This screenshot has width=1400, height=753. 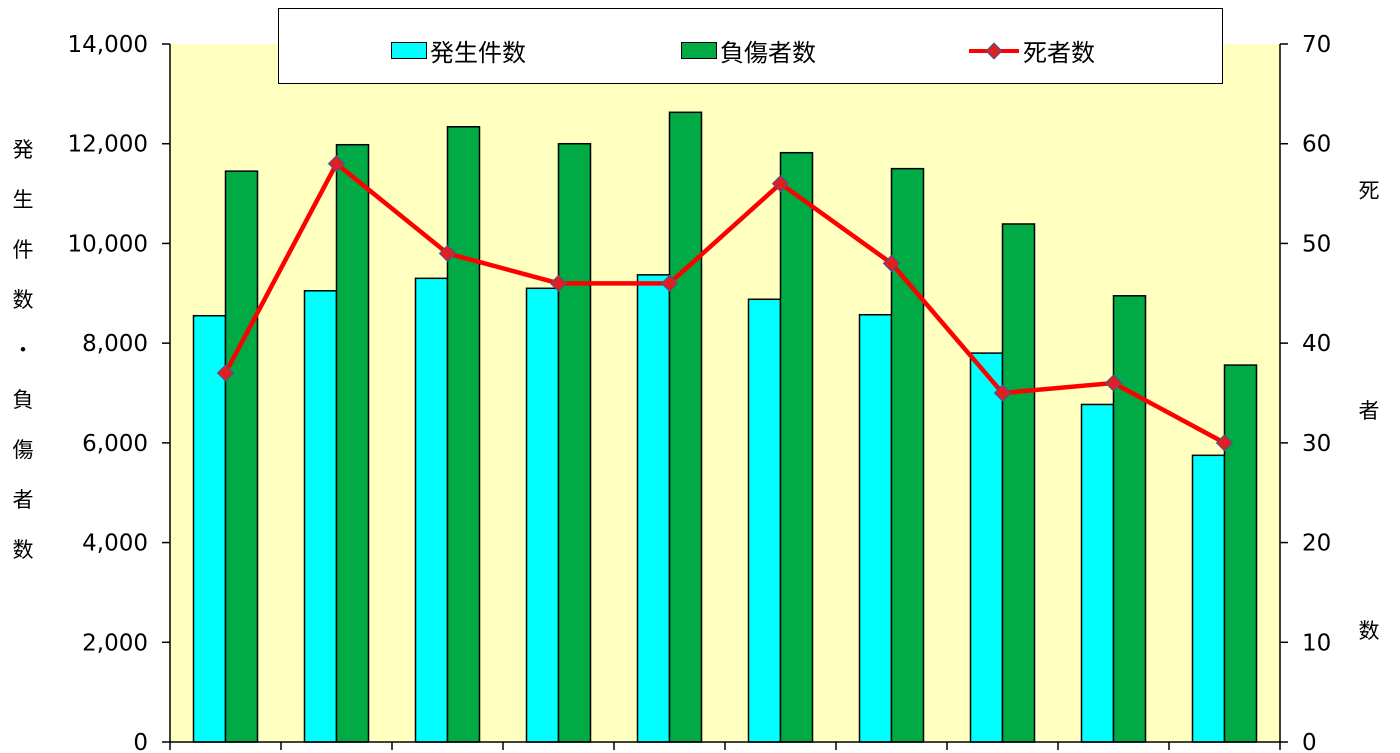 I want to click on legend-item-deaths: 死者数, so click(x=1032, y=50).